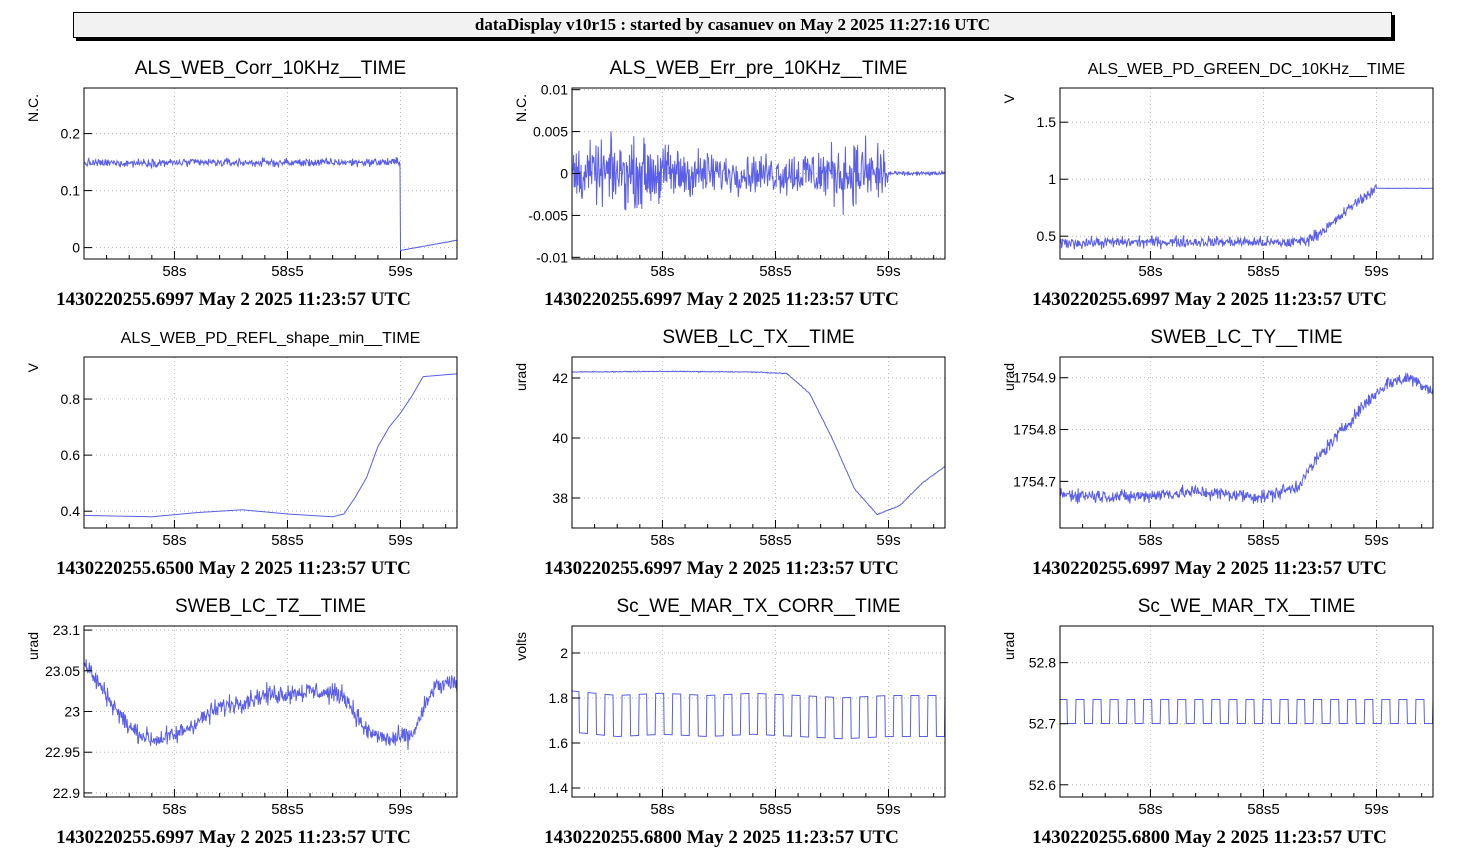  What do you see at coordinates (1042, 724) in the screenshot?
I see `y-tick-label: 52.7` at bounding box center [1042, 724].